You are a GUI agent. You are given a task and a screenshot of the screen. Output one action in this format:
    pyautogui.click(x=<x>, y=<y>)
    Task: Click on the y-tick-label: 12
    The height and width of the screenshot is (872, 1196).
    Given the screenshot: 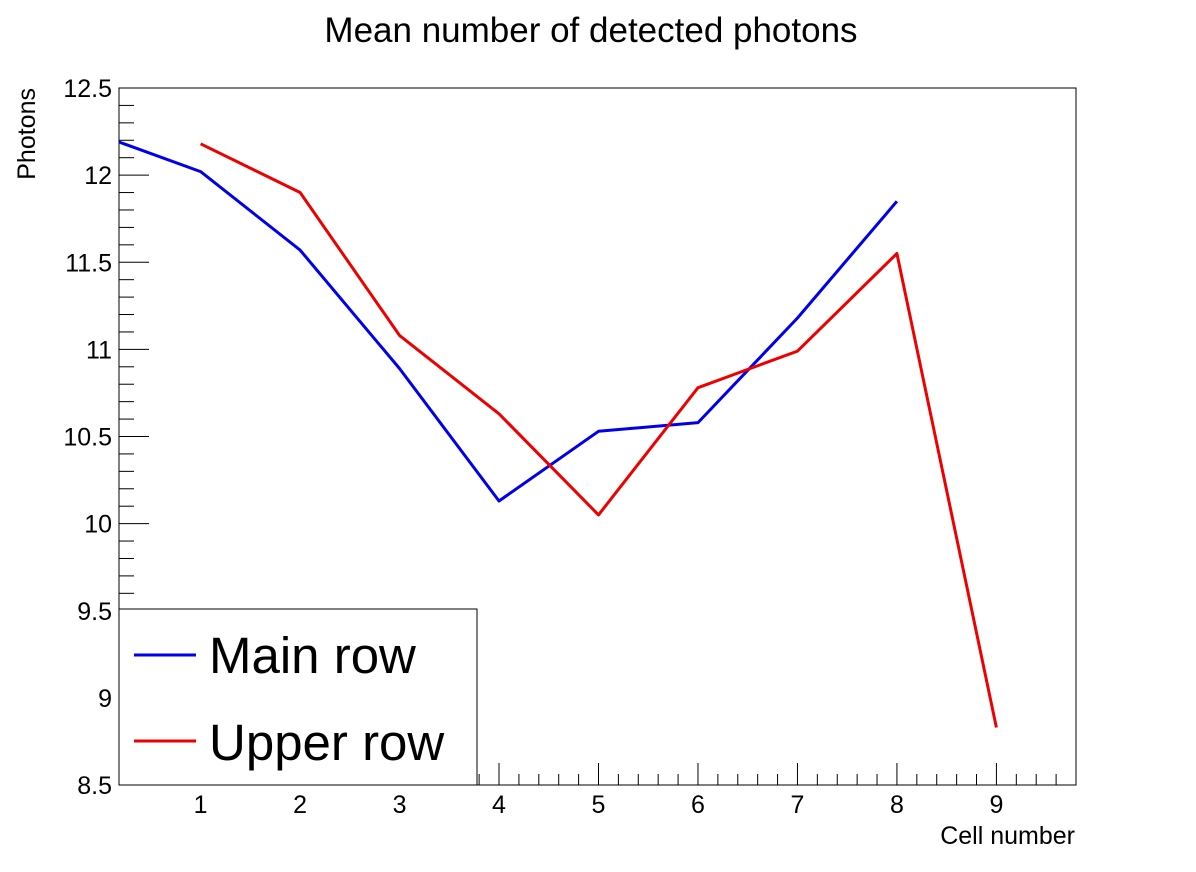 What is the action you would take?
    pyautogui.click(x=98, y=176)
    